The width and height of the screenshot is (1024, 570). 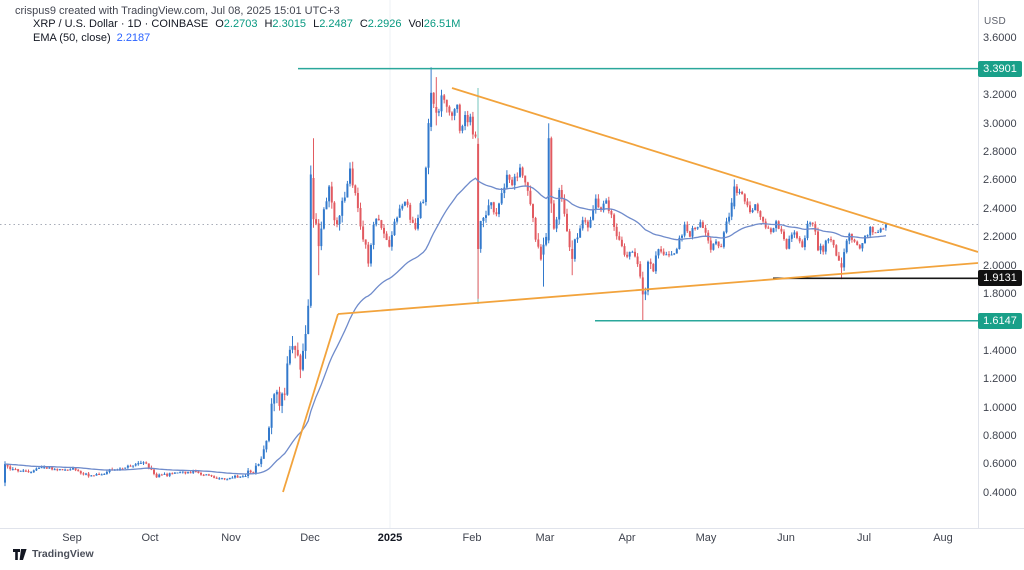 I want to click on price-tick-label: 1.0000, so click(x=1000, y=407).